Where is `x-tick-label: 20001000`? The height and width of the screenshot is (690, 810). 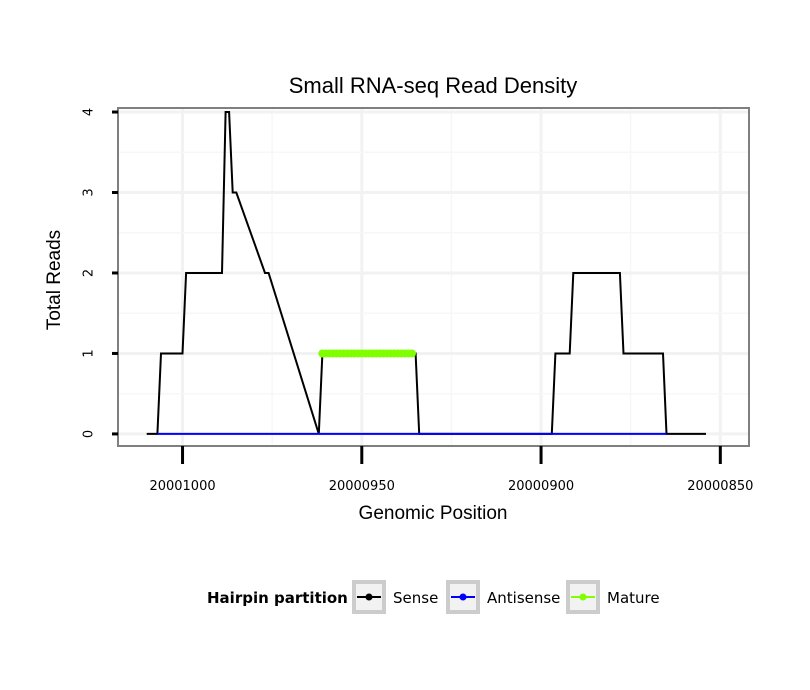
x-tick-label: 20001000 is located at coordinates (182, 486).